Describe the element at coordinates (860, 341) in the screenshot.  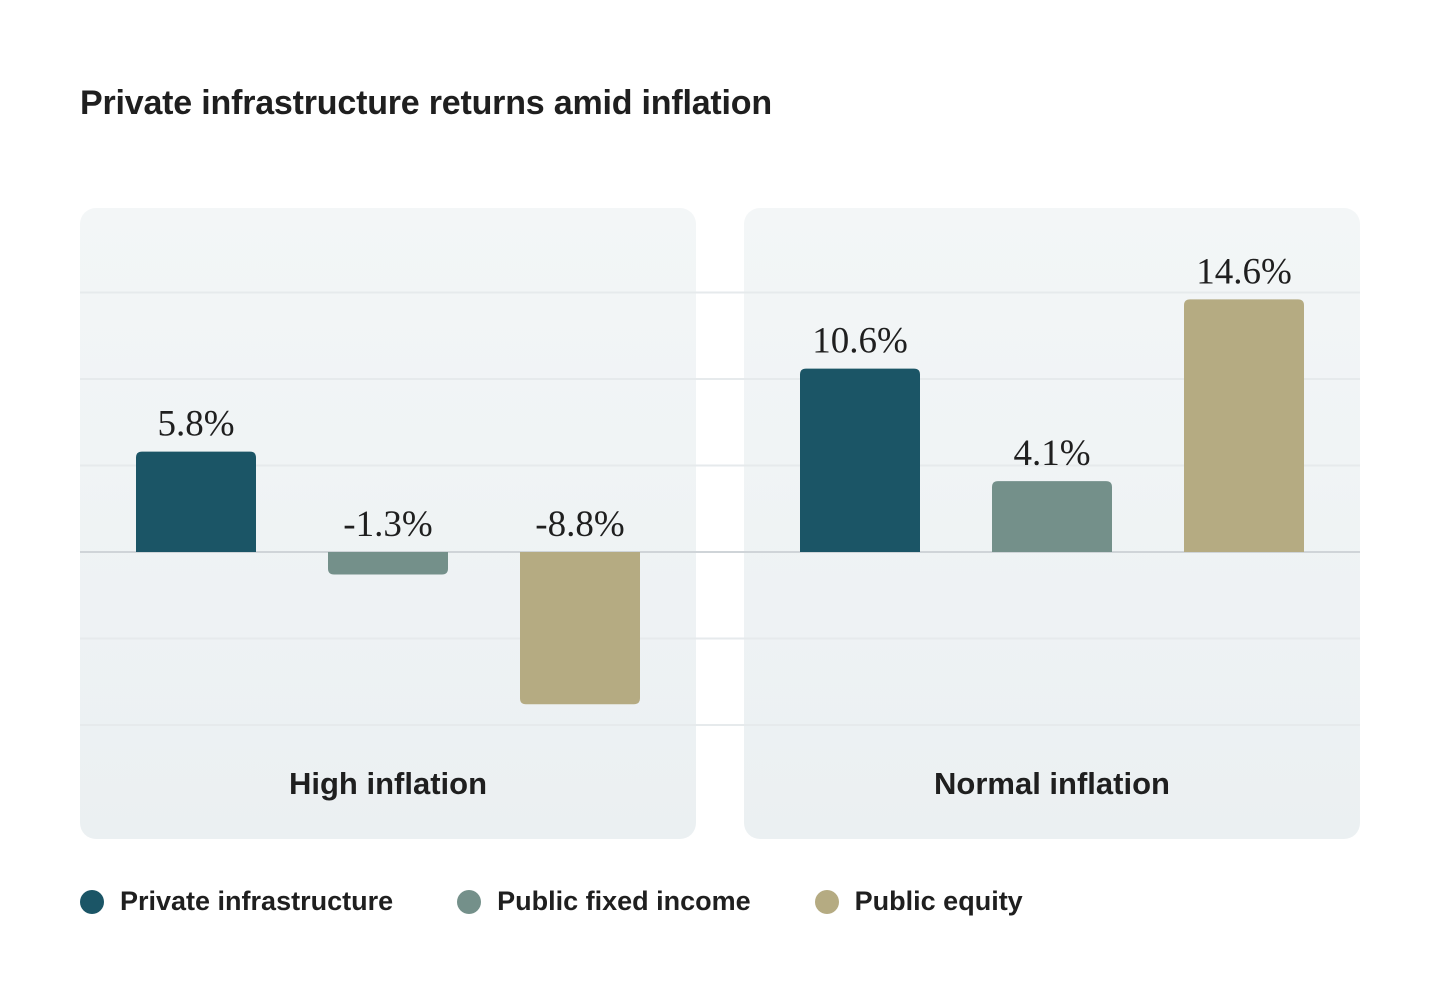
I see `data-label: 10.6%` at that location.